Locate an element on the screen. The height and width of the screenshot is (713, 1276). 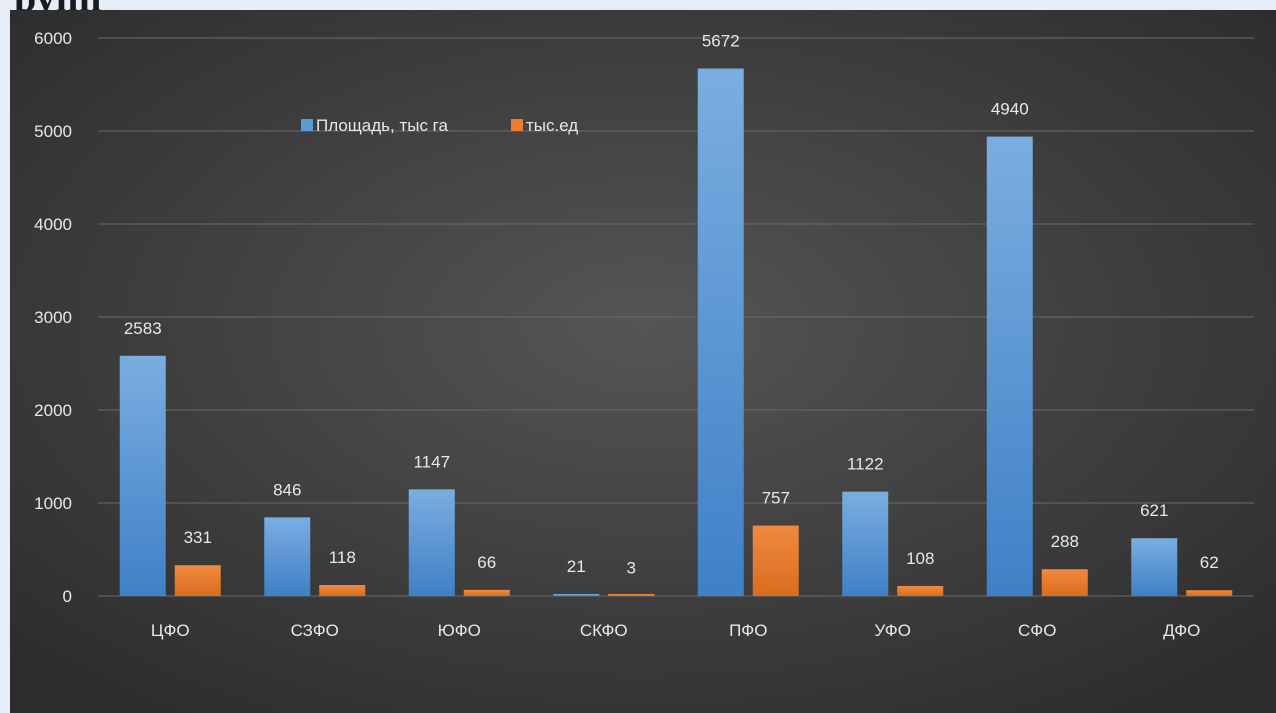
y-tick-label: 0 is located at coordinates (67, 596).